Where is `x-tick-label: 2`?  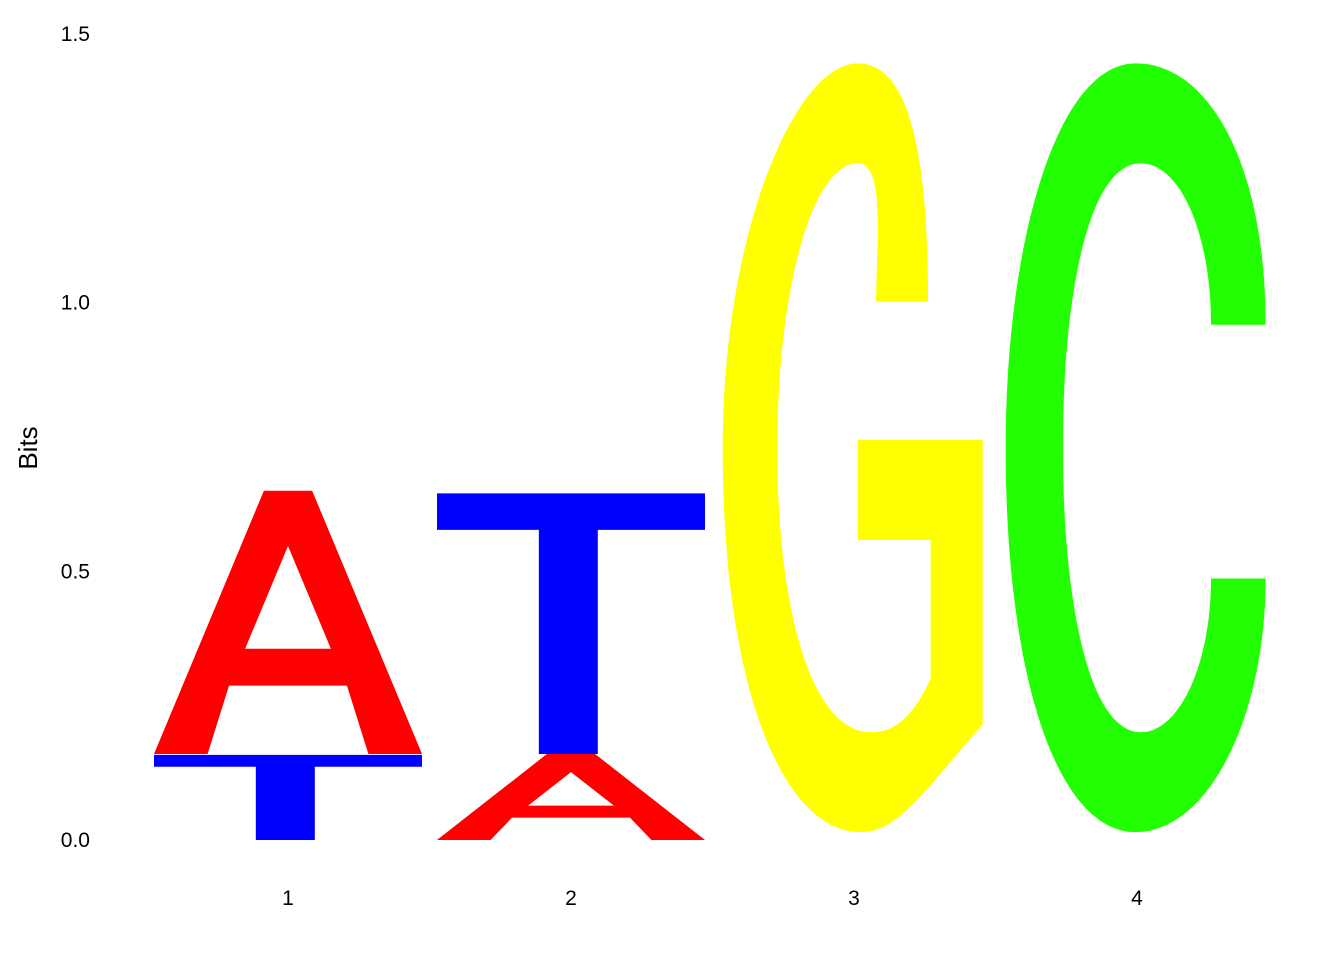
x-tick-label: 2 is located at coordinates (571, 898).